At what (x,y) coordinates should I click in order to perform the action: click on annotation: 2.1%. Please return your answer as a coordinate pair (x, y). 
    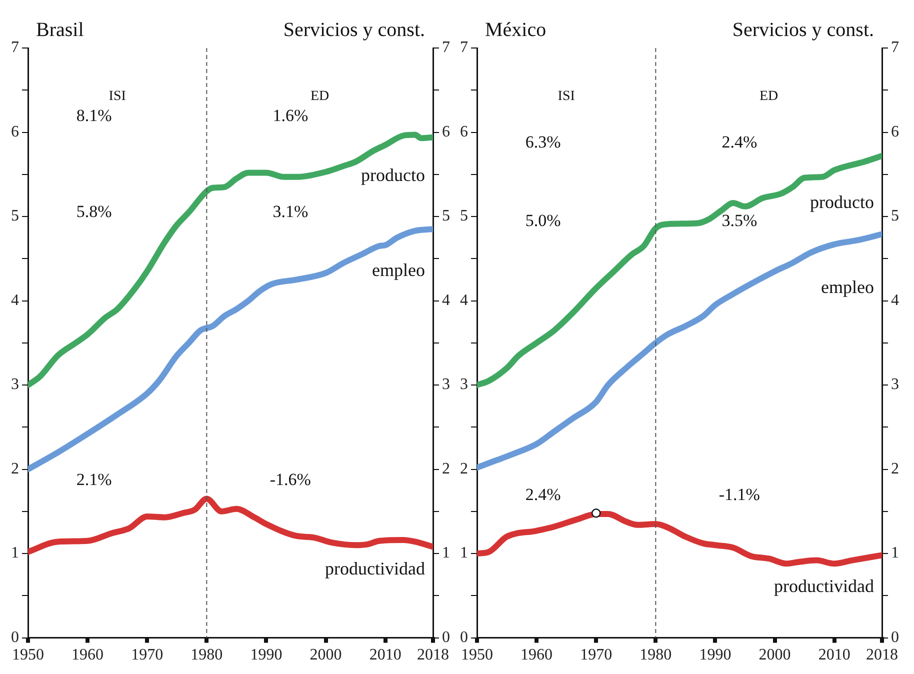
    Looking at the image, I should click on (94, 479).